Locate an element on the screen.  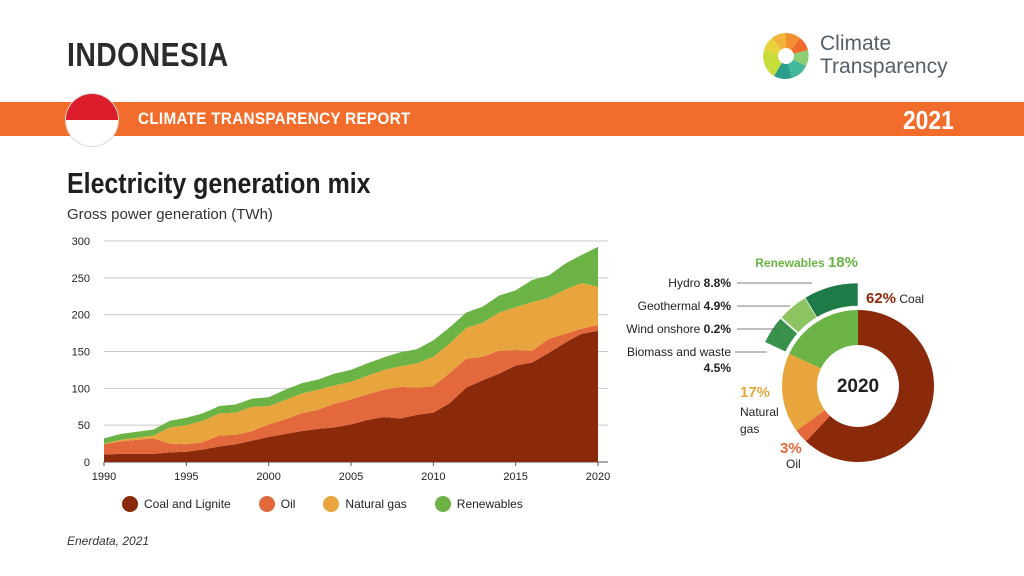
donut-center-label: 2020 is located at coordinates (858, 386).